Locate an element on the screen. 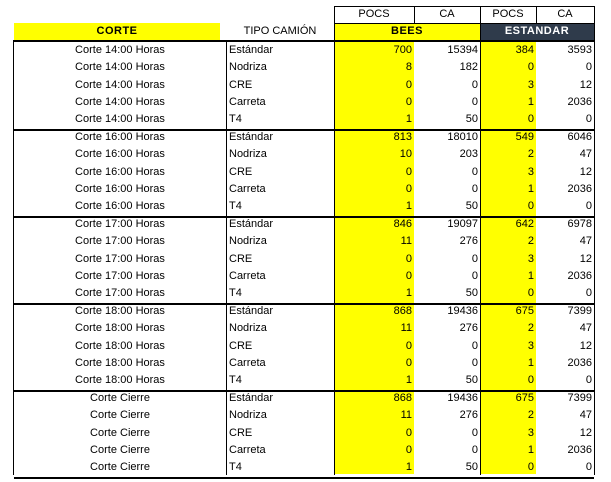 This screenshot has height=482, width=611. estandar-pocs-cell: 2 is located at coordinates (530, 328).